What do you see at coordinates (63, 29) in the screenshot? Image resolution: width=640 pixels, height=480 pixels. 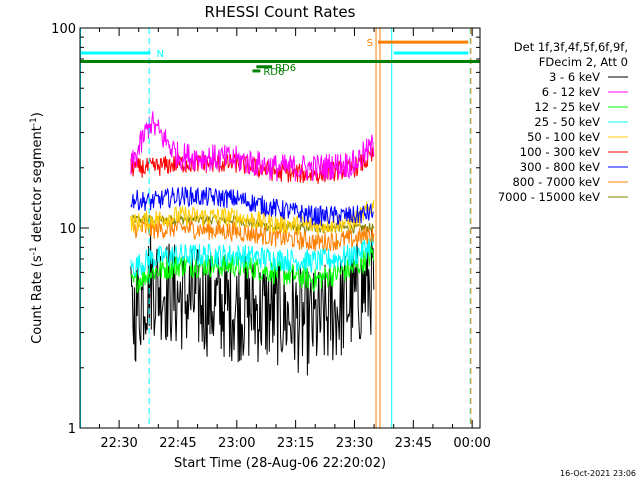 I see `y-tick-label: 100` at bounding box center [63, 29].